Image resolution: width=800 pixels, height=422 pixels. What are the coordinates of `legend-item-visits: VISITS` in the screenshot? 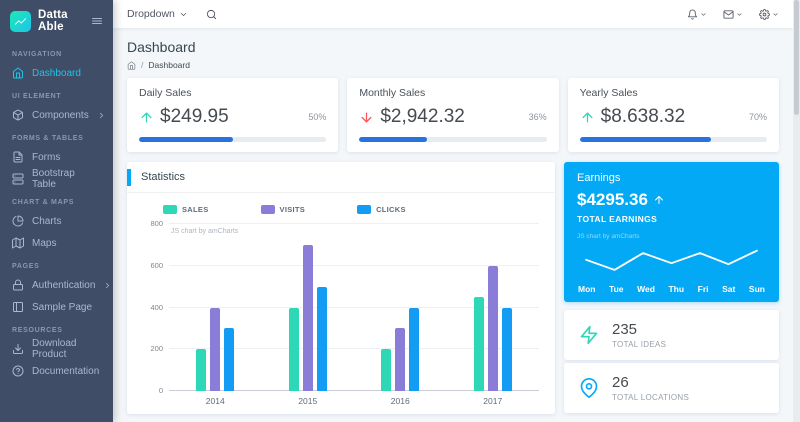 It's located at (283, 209).